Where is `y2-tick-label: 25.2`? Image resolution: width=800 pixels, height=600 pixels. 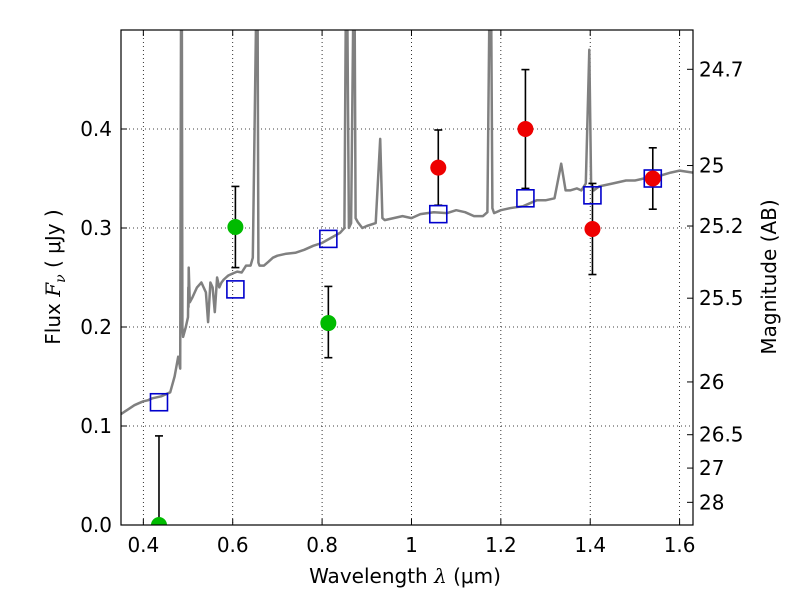 y2-tick-label: 25.2 is located at coordinates (721, 226).